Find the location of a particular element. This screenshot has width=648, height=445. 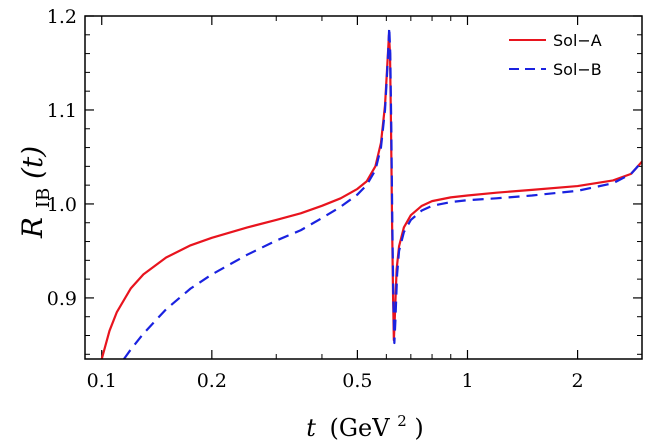

x-tick-label: 0.5 is located at coordinates (357, 381).